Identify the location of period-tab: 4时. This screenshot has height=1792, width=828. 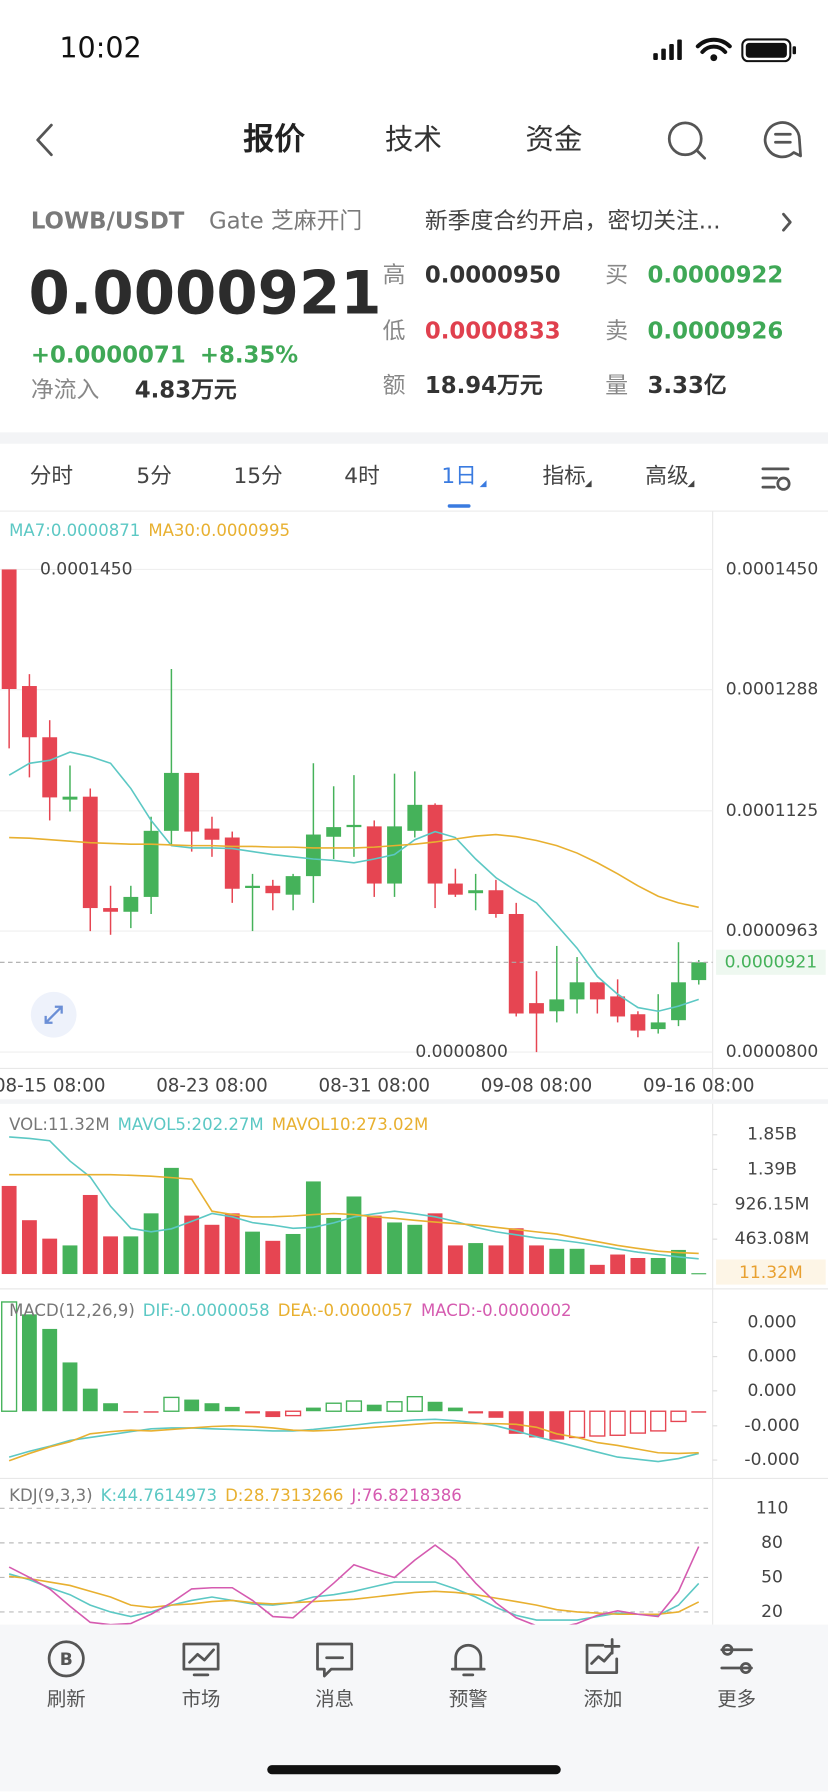
(362, 476).